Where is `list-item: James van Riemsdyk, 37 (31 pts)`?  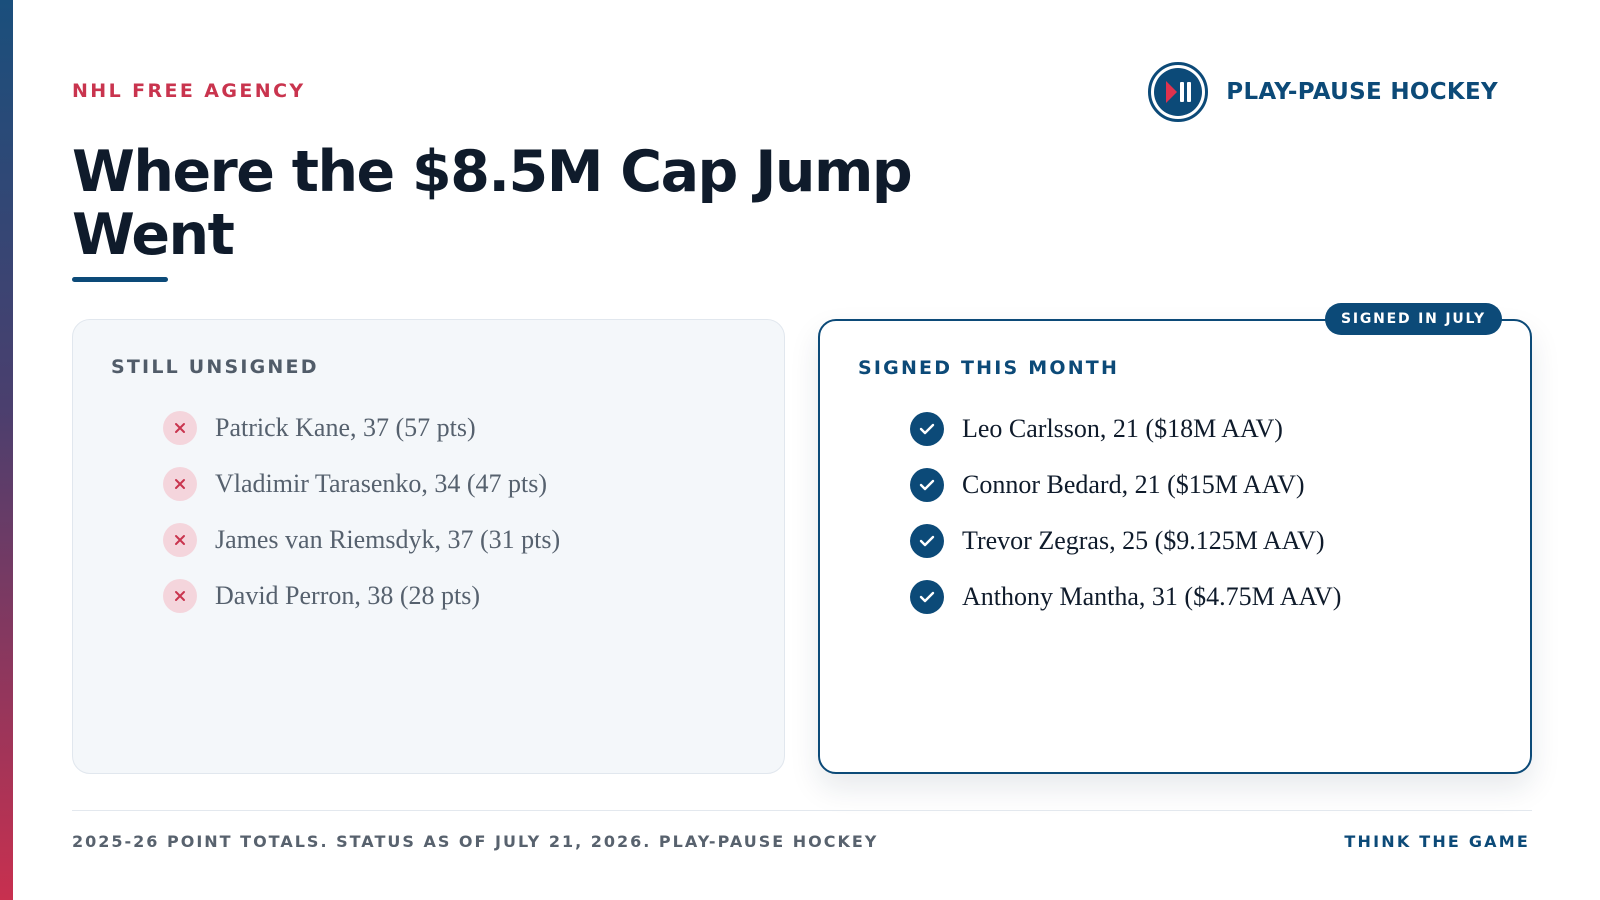 list-item: James van Riemsdyk, 37 (31 pts) is located at coordinates (361, 540).